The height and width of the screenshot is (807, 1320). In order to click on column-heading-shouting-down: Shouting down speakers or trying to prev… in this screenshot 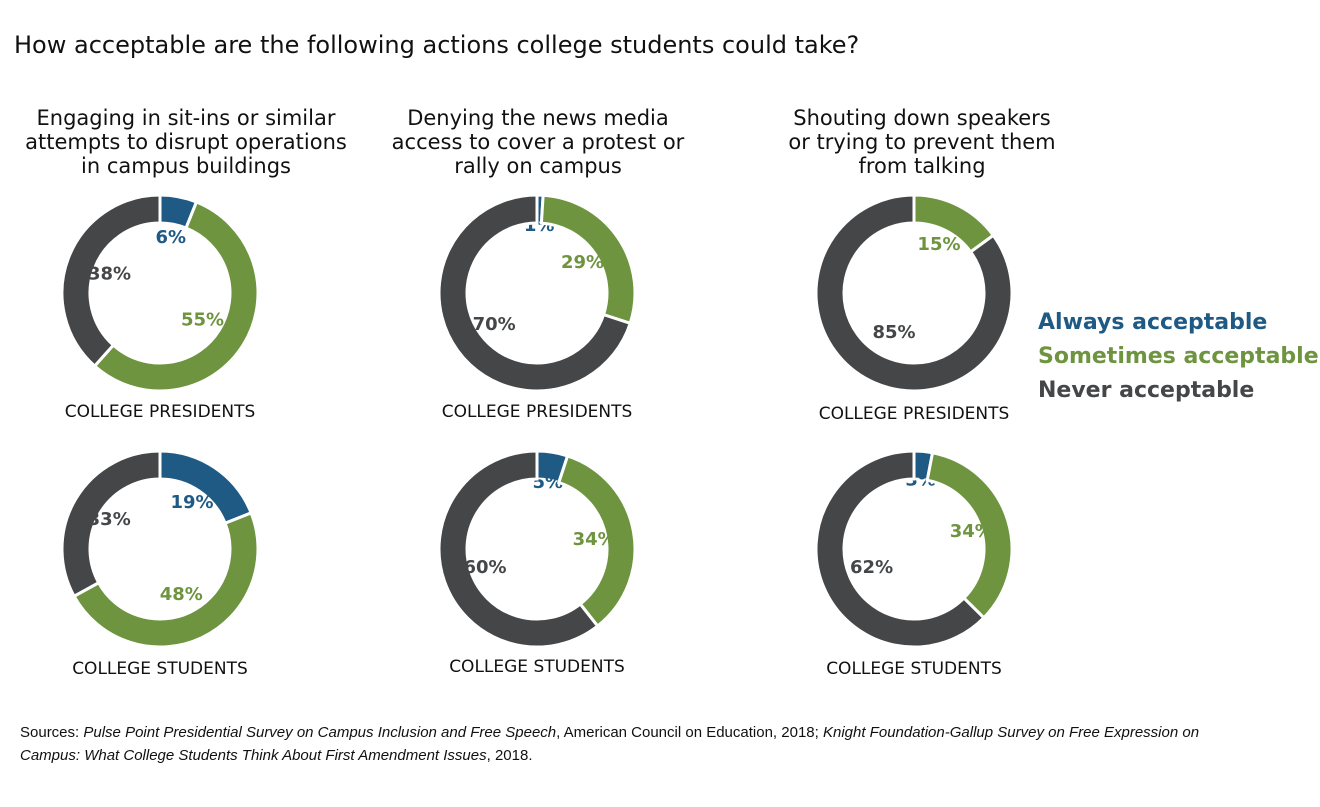, I will do `click(922, 142)`.